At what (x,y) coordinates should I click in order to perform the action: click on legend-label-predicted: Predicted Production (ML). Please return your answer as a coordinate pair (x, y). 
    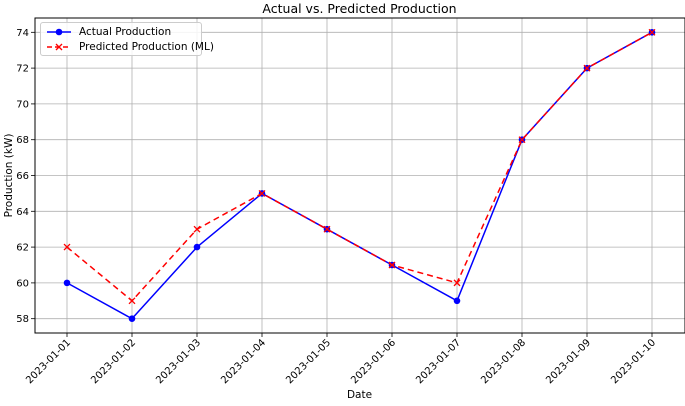
    Looking at the image, I should click on (146, 47).